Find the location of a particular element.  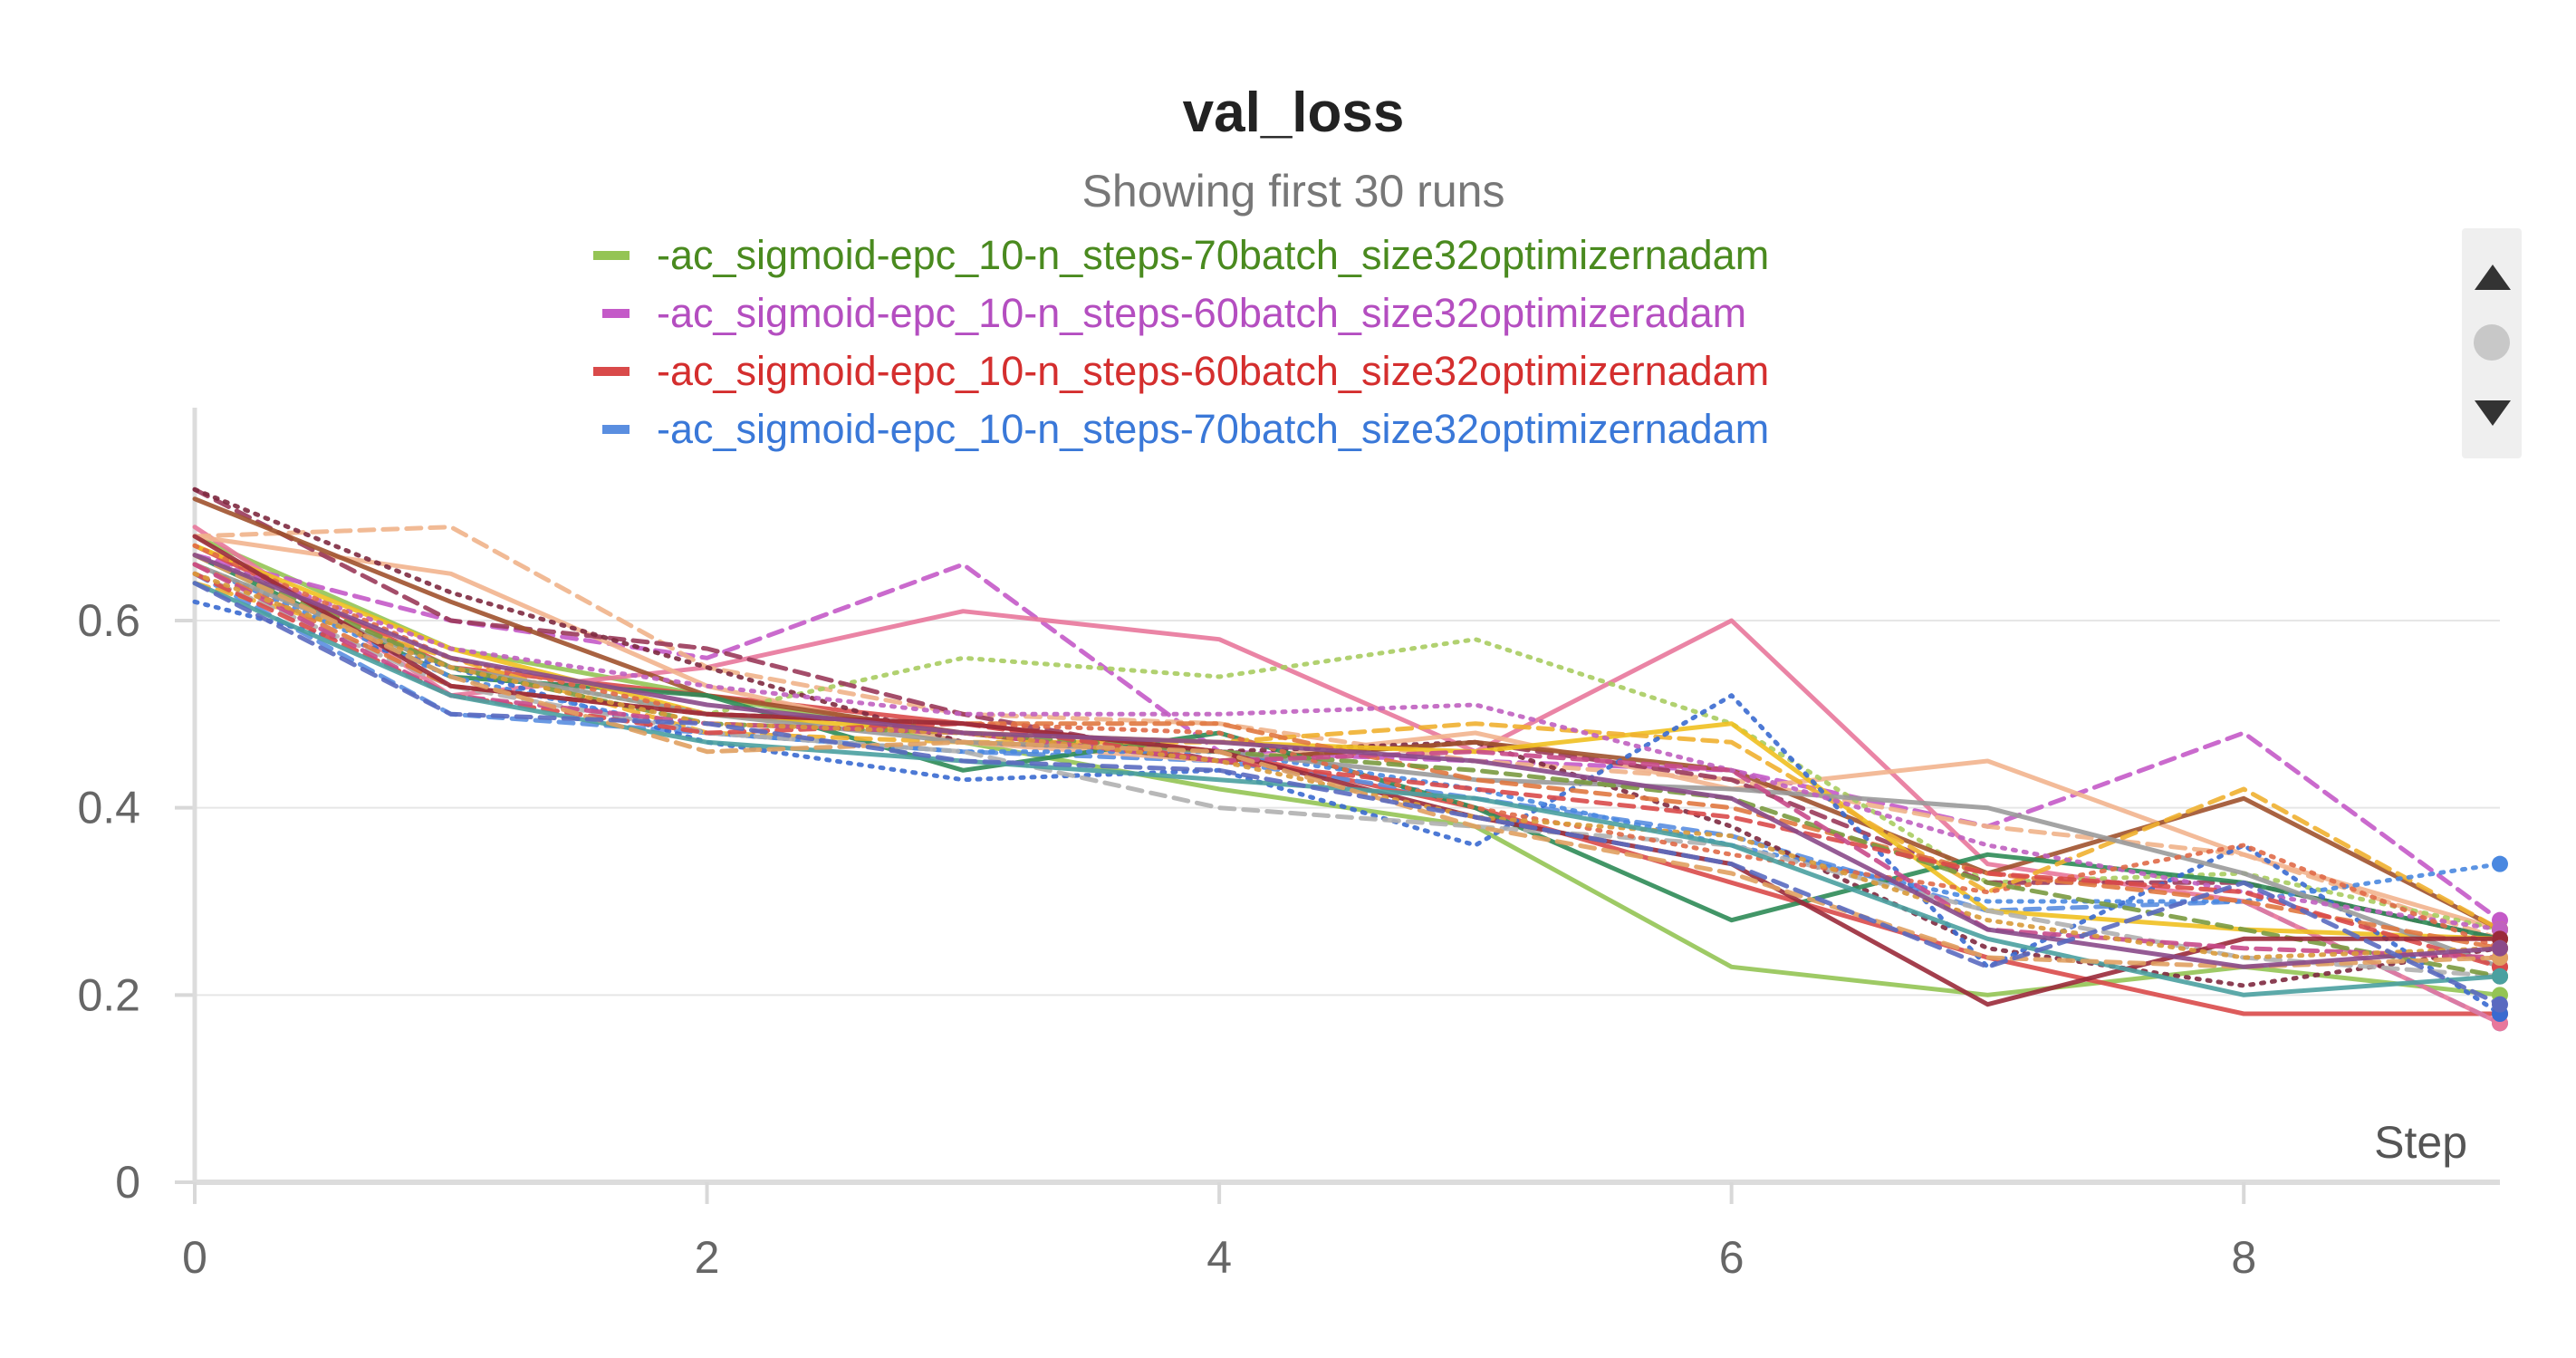

chart-title: val_loss is located at coordinates (1294, 113).